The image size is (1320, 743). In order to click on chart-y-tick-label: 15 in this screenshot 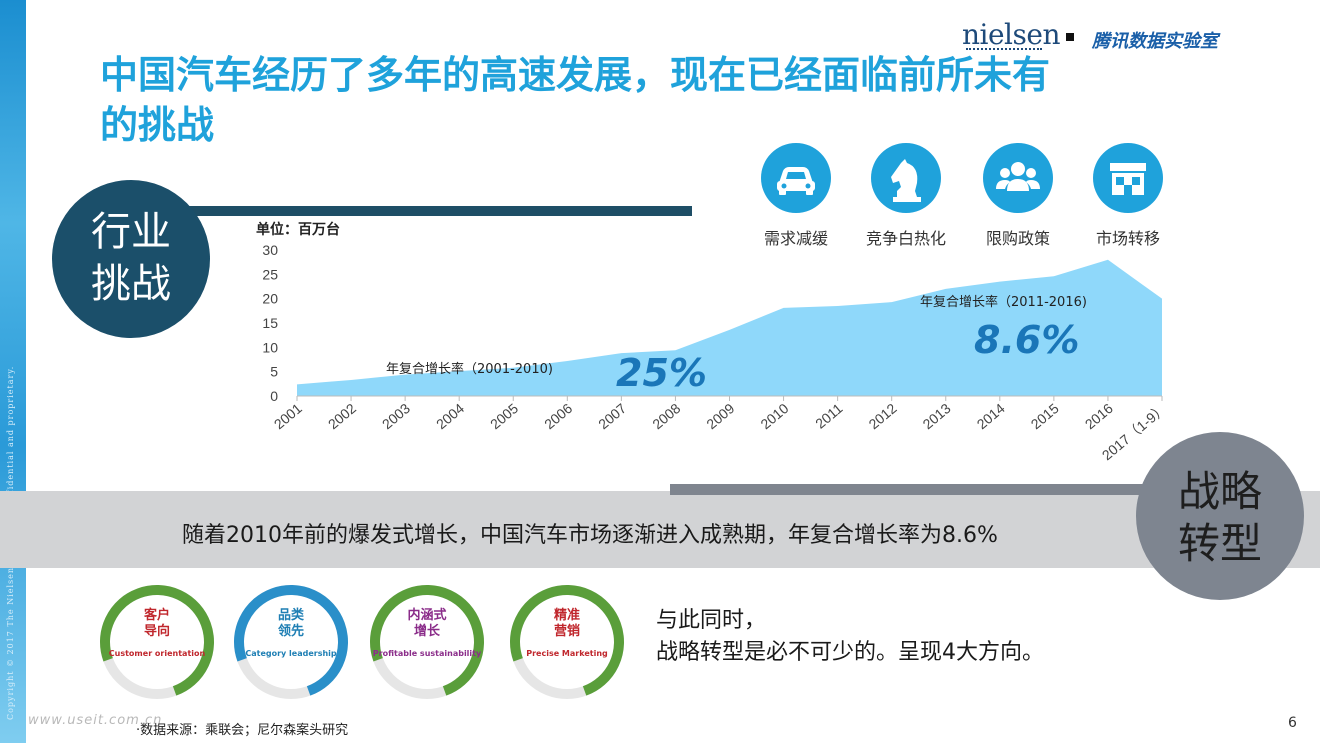, I will do `click(270, 323)`.